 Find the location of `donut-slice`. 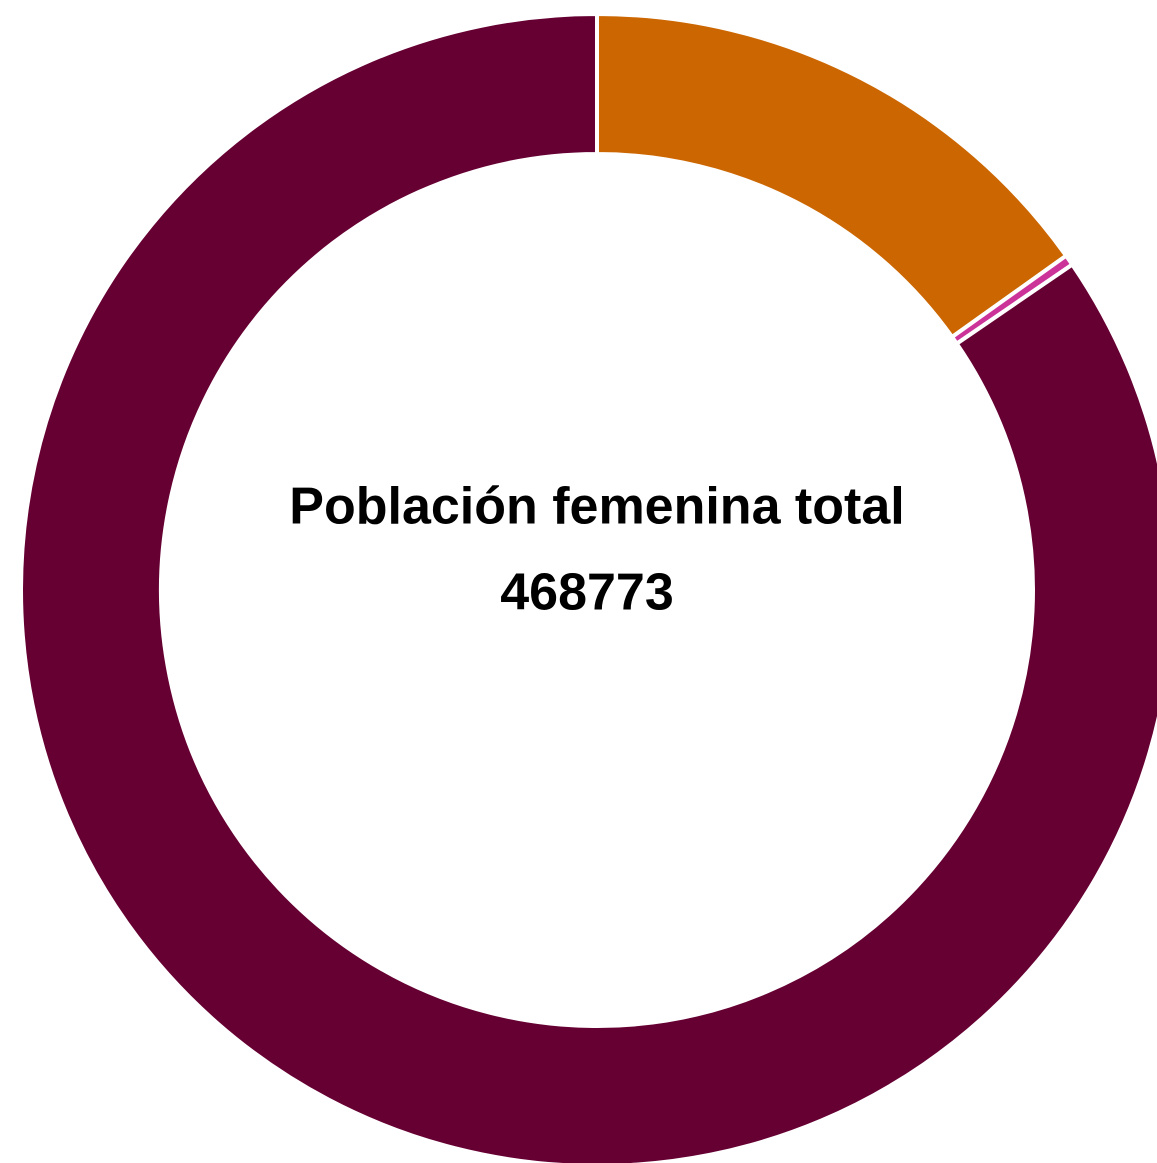

donut-slice is located at coordinates (832, 175).